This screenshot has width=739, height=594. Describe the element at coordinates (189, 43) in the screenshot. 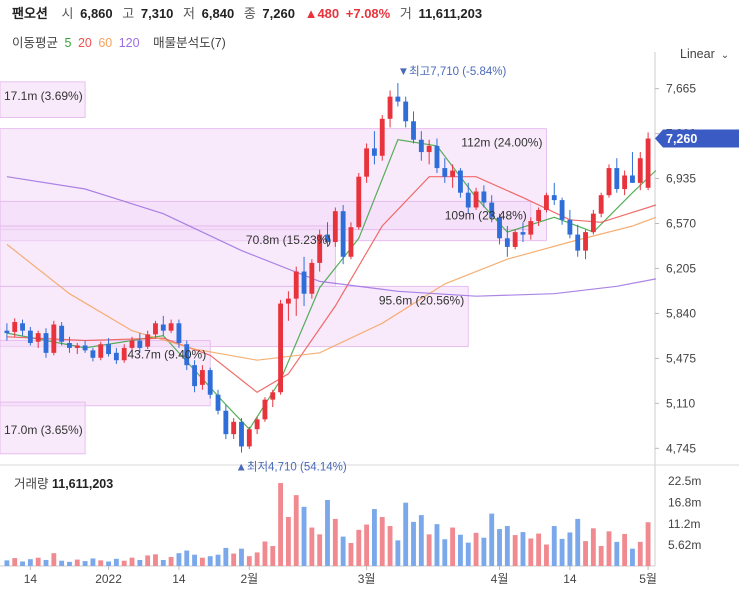

I see `volume-profile-toggle: 매물분석도(7)` at that location.